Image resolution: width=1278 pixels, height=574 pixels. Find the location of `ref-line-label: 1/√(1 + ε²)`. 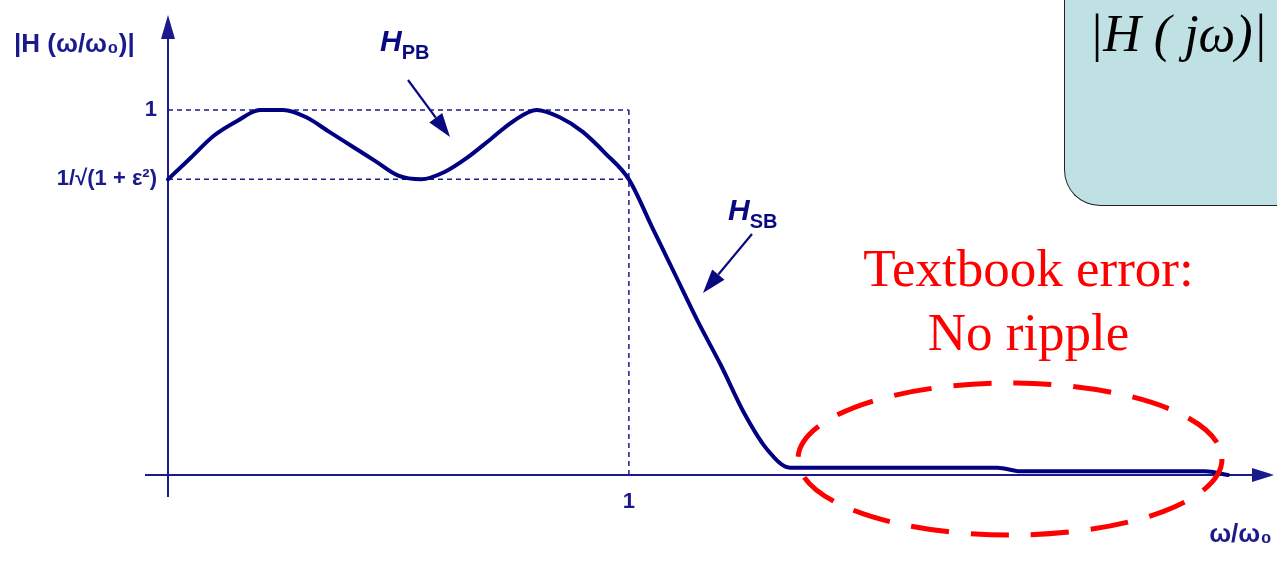

ref-line-label: 1/√(1 + ε²) is located at coordinates (106, 178).